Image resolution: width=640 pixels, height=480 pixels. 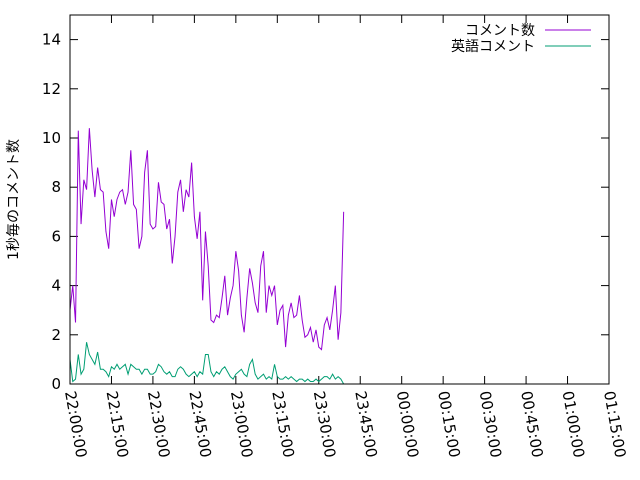 I want to click on x-tick-label: 23:45:00, so click(x=365, y=424).